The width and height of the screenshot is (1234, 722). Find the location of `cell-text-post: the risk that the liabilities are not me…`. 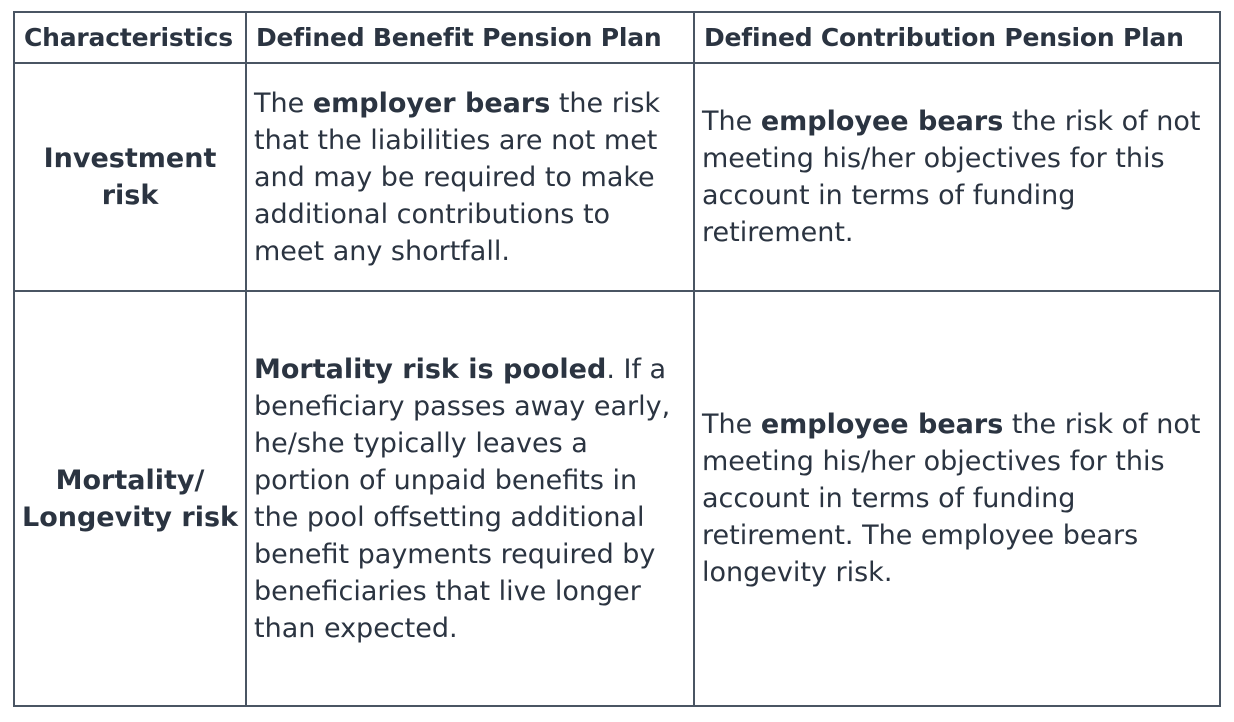

cell-text-post: the risk that the liabilities are not me… is located at coordinates (457, 177).